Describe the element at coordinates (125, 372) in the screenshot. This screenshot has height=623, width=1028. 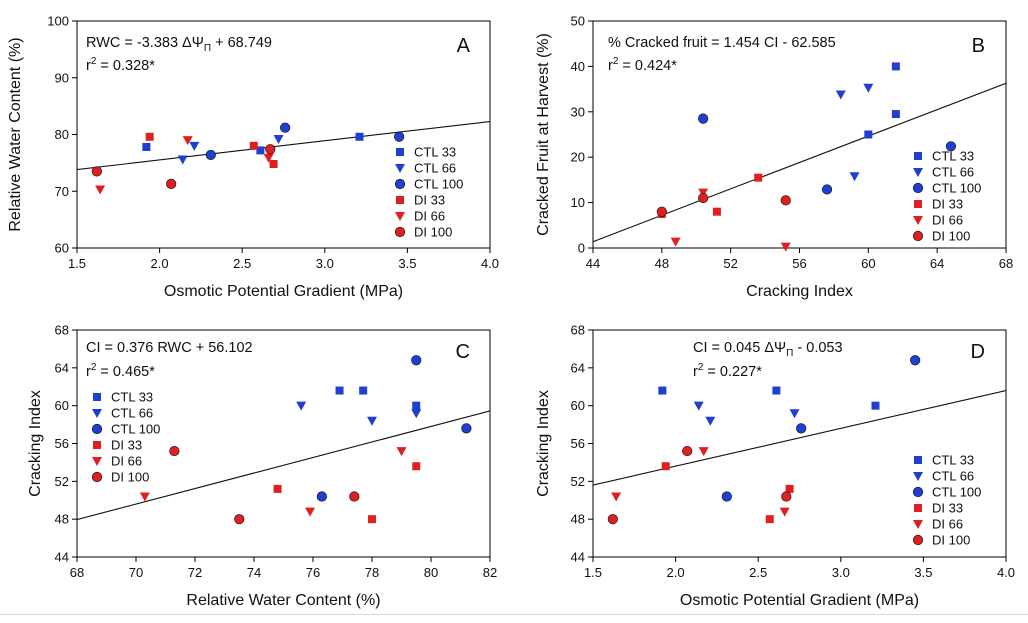
I see `panel-c-r-squared-value: = 0.465*` at that location.